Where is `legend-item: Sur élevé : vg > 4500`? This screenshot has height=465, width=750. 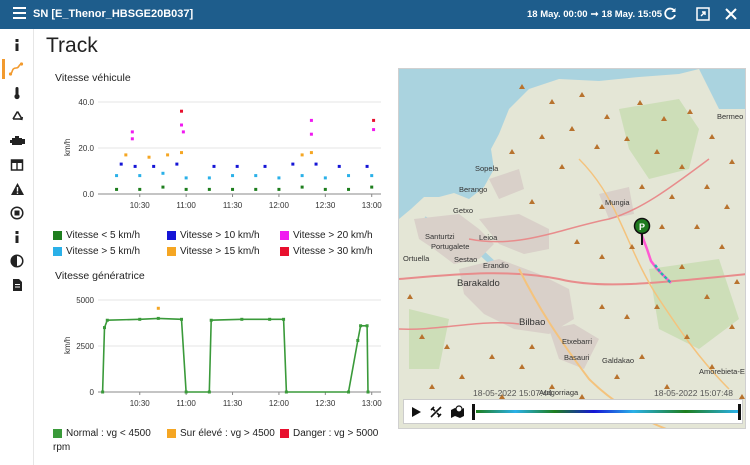 legend-item: Sur élevé : vg > 4500 is located at coordinates (221, 433).